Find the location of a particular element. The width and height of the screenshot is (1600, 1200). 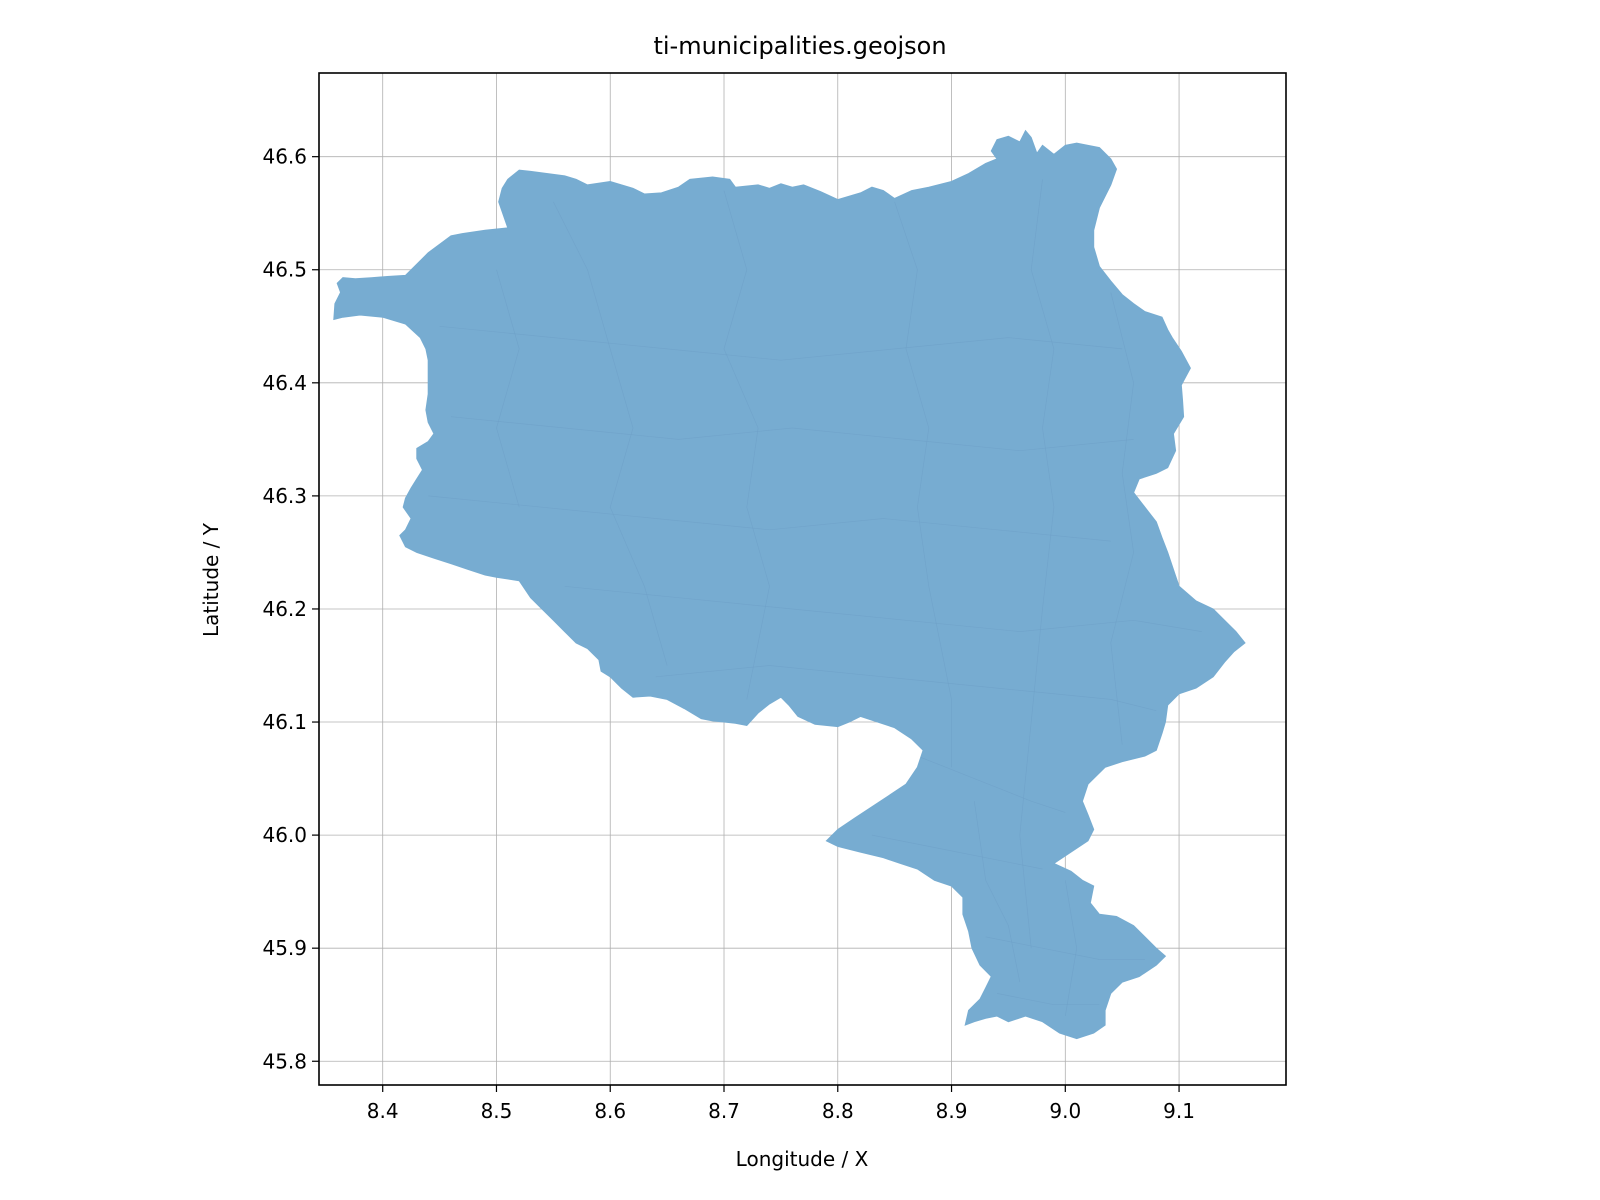

x-tick-label: 8.9 is located at coordinates (952, 1111).